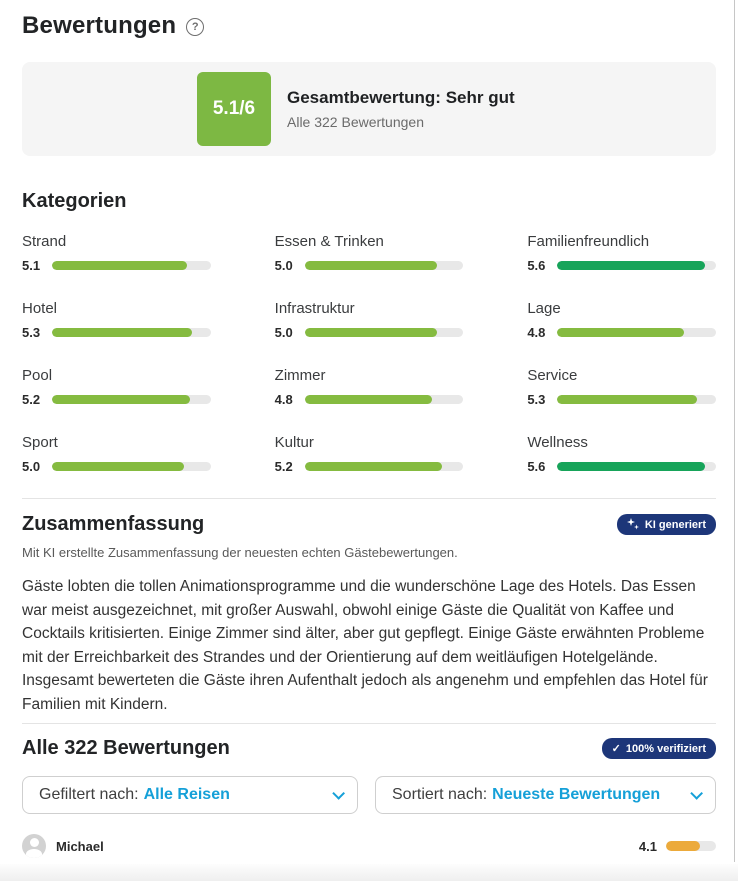 The height and width of the screenshot is (881, 738). What do you see at coordinates (116, 454) in the screenshot?
I see `category-item: Sport 5.0` at bounding box center [116, 454].